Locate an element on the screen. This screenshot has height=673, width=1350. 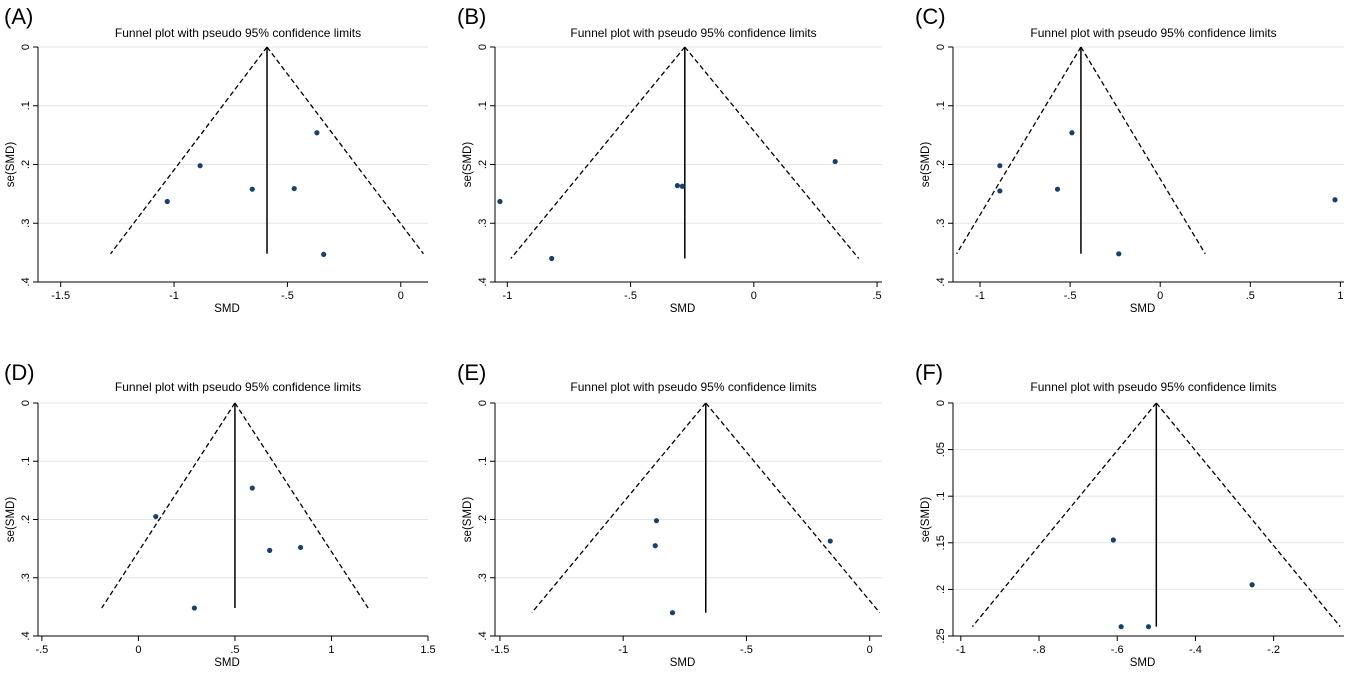
x-tick-label: 1 is located at coordinates (331, 650).